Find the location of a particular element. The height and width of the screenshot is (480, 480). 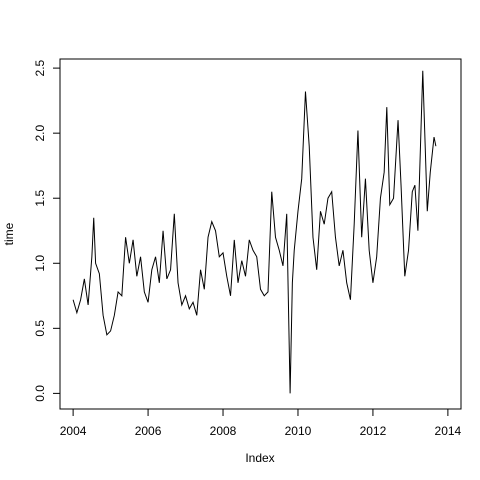

y-tick-label: 2.5 is located at coordinates (40, 67).